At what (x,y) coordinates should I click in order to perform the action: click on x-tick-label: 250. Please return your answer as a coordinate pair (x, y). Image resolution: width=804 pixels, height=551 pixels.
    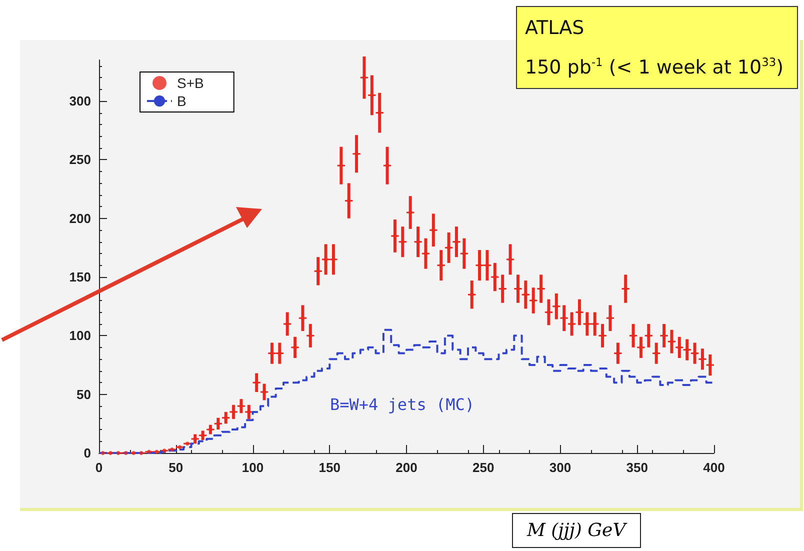
    Looking at the image, I should click on (483, 467).